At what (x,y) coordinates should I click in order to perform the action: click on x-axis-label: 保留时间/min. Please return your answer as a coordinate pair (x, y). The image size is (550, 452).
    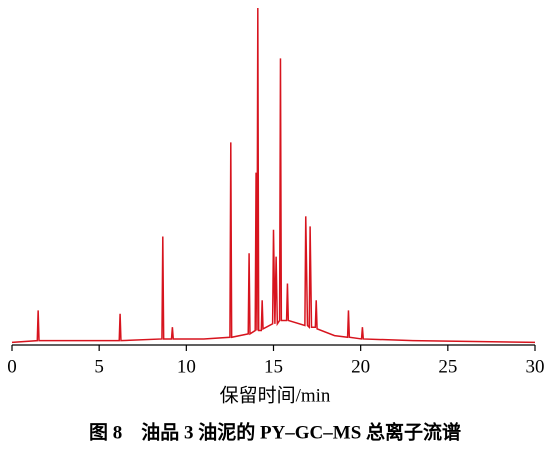
    Looking at the image, I should click on (275, 395).